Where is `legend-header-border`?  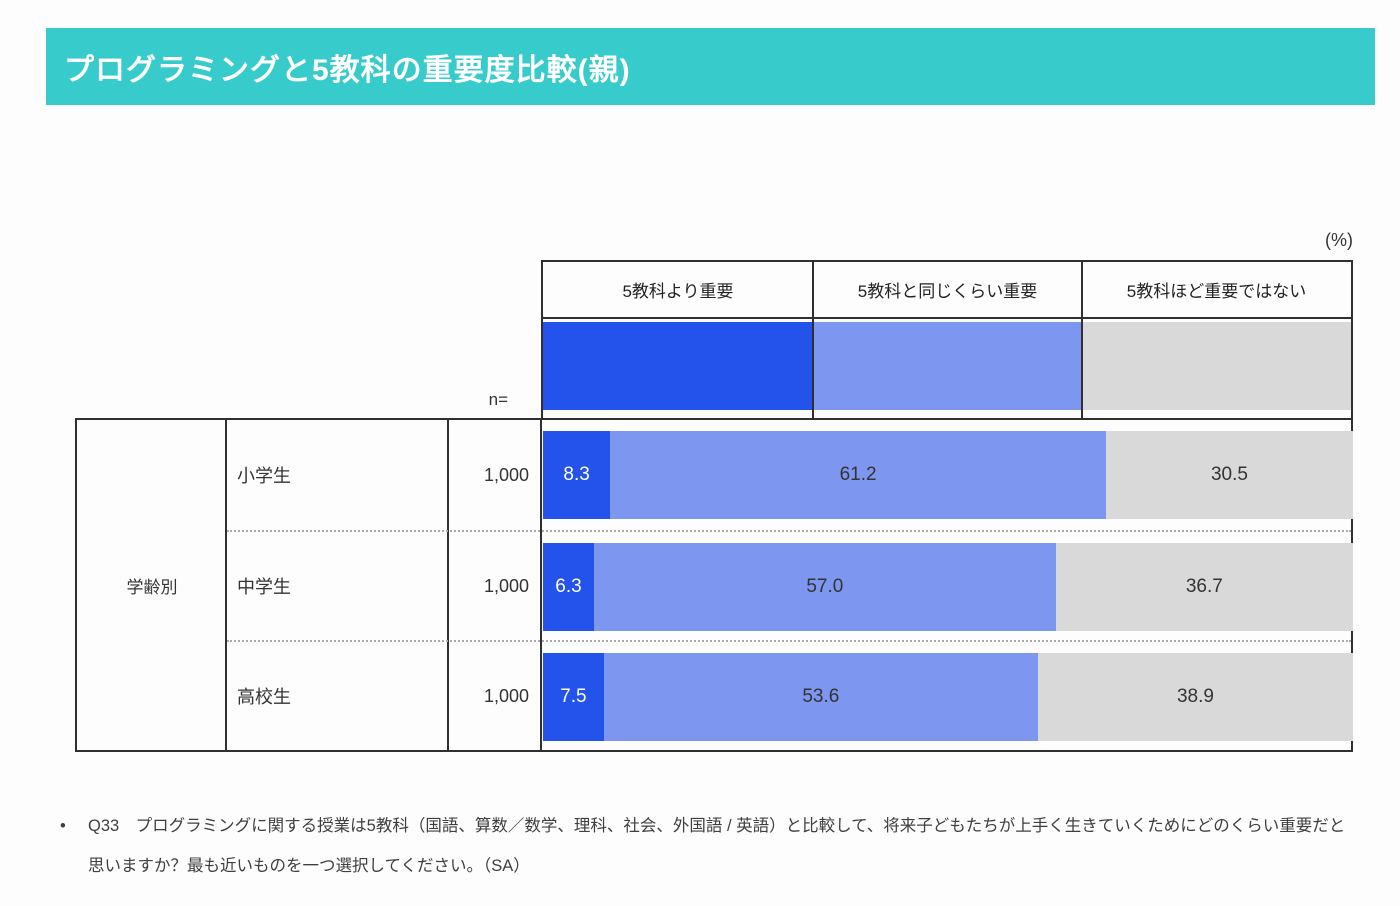
legend-header-border is located at coordinates (947, 318).